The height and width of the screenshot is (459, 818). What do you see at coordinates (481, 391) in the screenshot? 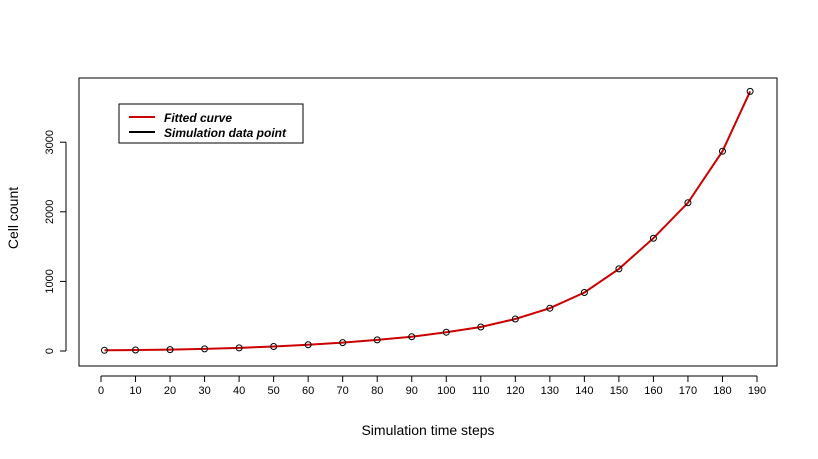
I see `x-tick-label: 110` at bounding box center [481, 391].